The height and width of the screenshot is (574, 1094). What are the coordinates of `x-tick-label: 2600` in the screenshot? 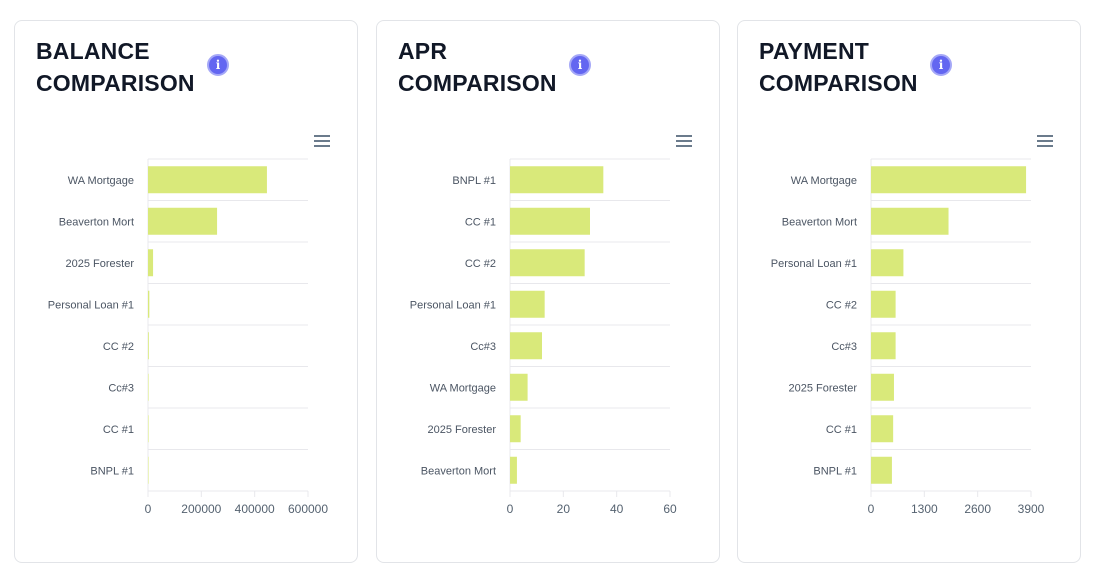 It's located at (977, 509).